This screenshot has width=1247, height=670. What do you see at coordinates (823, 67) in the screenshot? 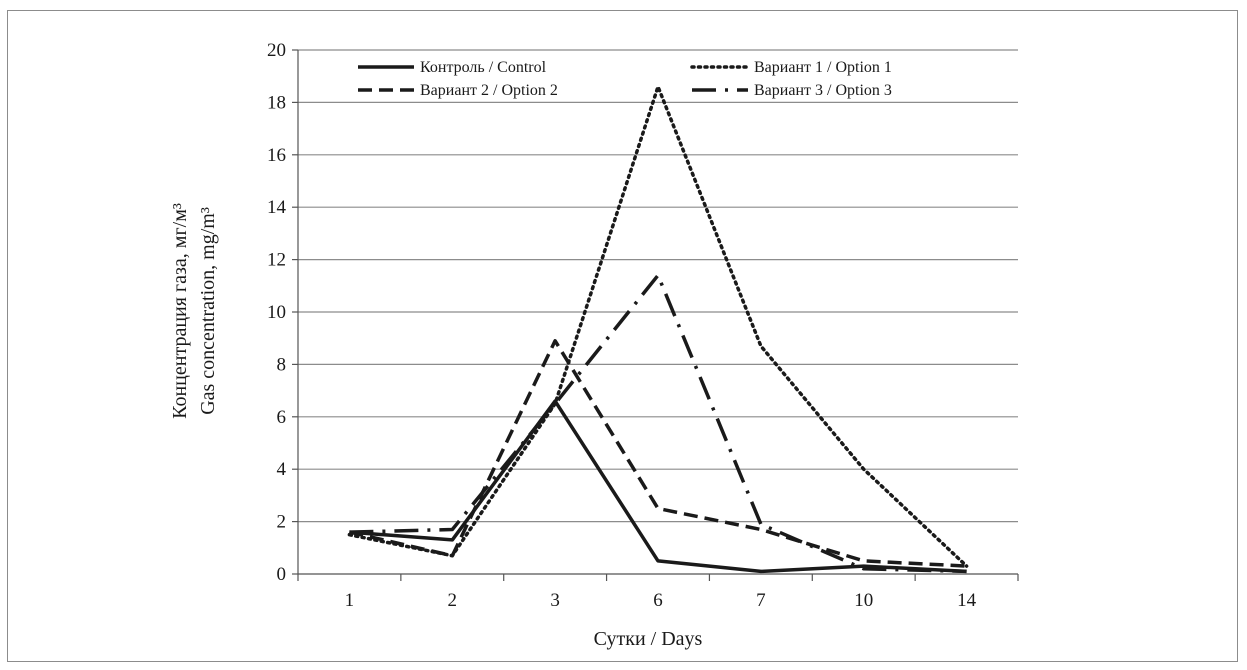
I see `legend-label-2: Вариант 1 / Option 1` at bounding box center [823, 67].